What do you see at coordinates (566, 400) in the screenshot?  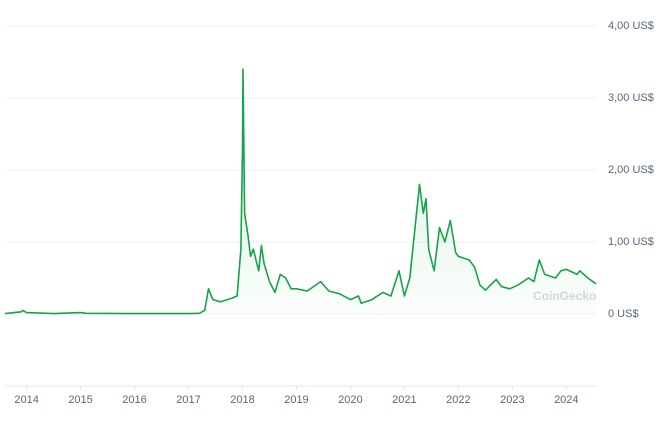 I see `x-tick-label: 2024` at bounding box center [566, 400].